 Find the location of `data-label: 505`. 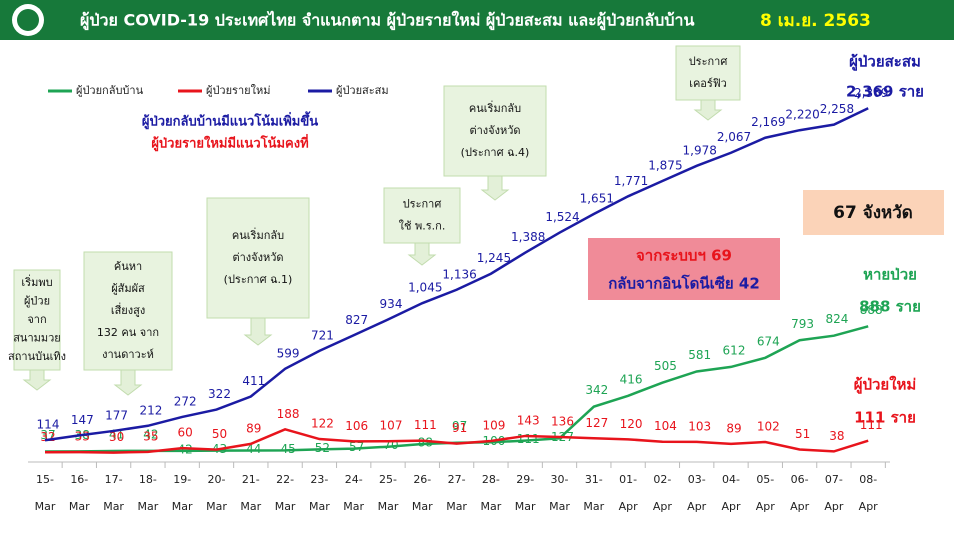

data-label: 505 is located at coordinates (665, 366).